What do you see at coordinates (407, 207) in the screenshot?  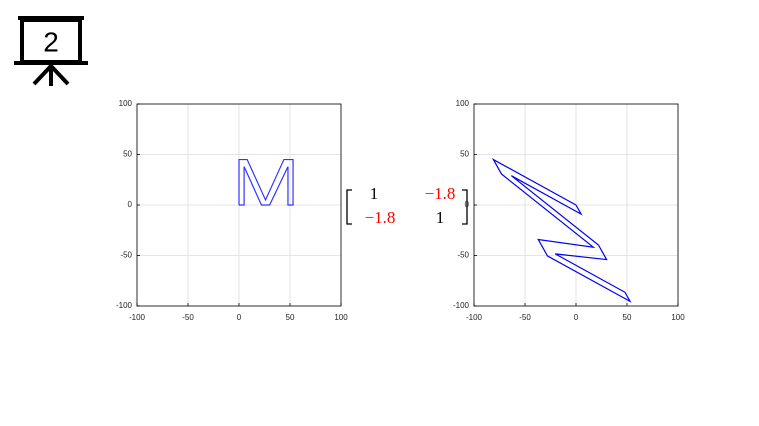 I see `matrix-brackets` at bounding box center [407, 207].